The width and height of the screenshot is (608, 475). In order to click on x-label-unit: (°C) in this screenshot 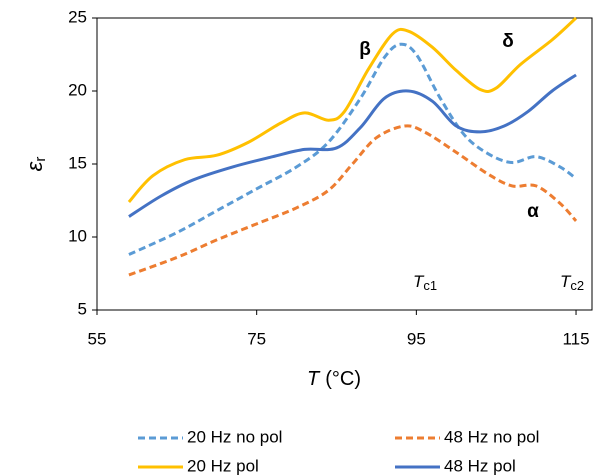, I will do `click(343, 379)`.